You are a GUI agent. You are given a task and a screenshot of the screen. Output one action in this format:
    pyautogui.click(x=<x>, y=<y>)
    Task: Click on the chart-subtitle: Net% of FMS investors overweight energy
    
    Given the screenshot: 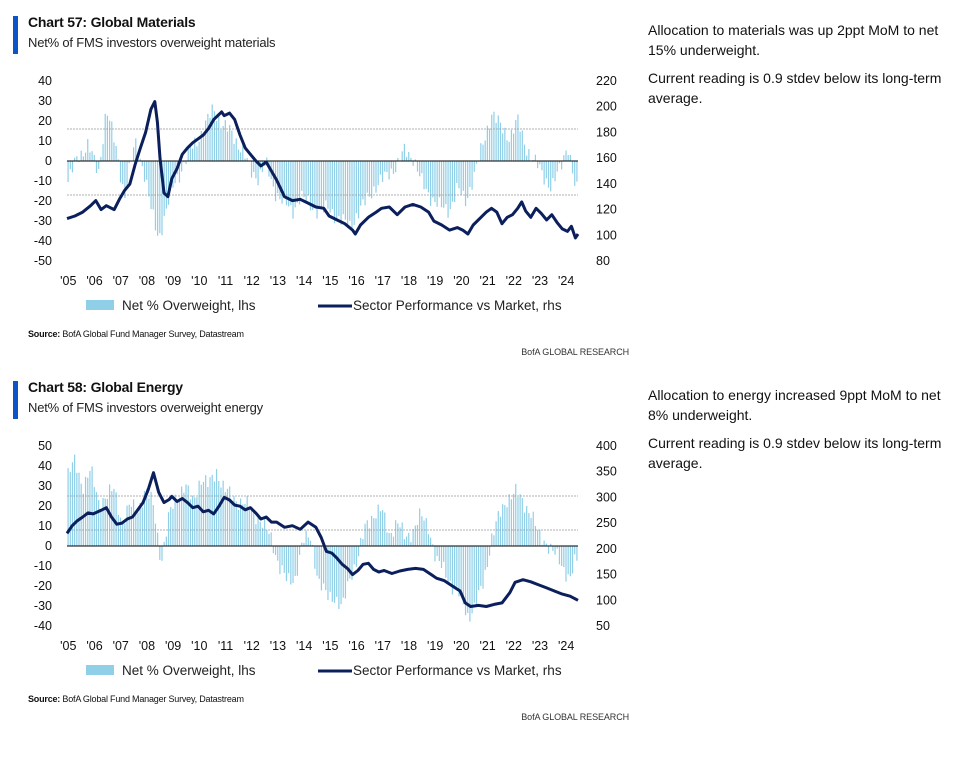 What is the action you would take?
    pyautogui.click(x=145, y=407)
    